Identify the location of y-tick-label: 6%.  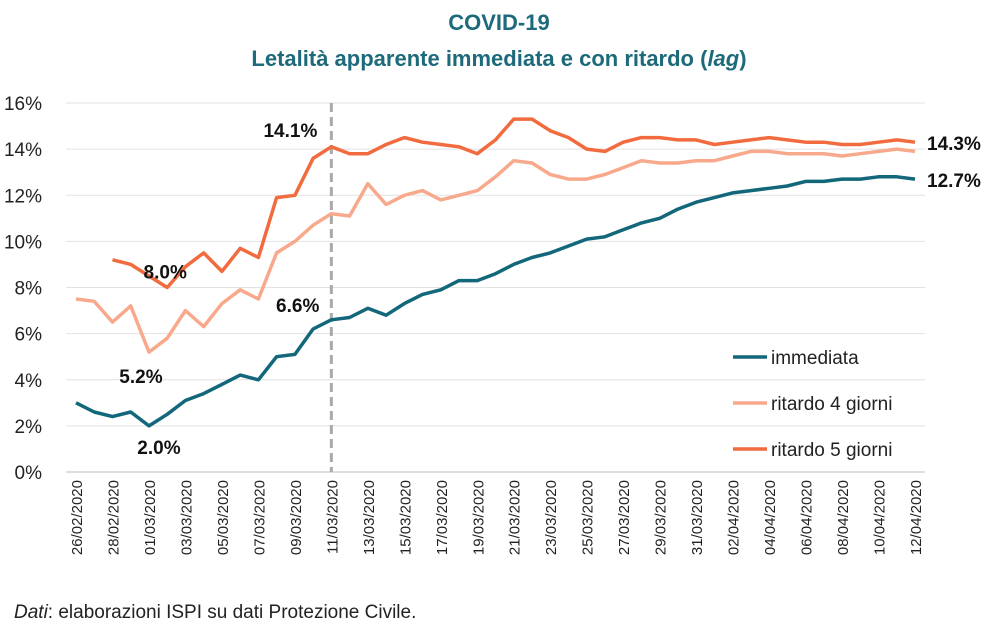
(29, 335).